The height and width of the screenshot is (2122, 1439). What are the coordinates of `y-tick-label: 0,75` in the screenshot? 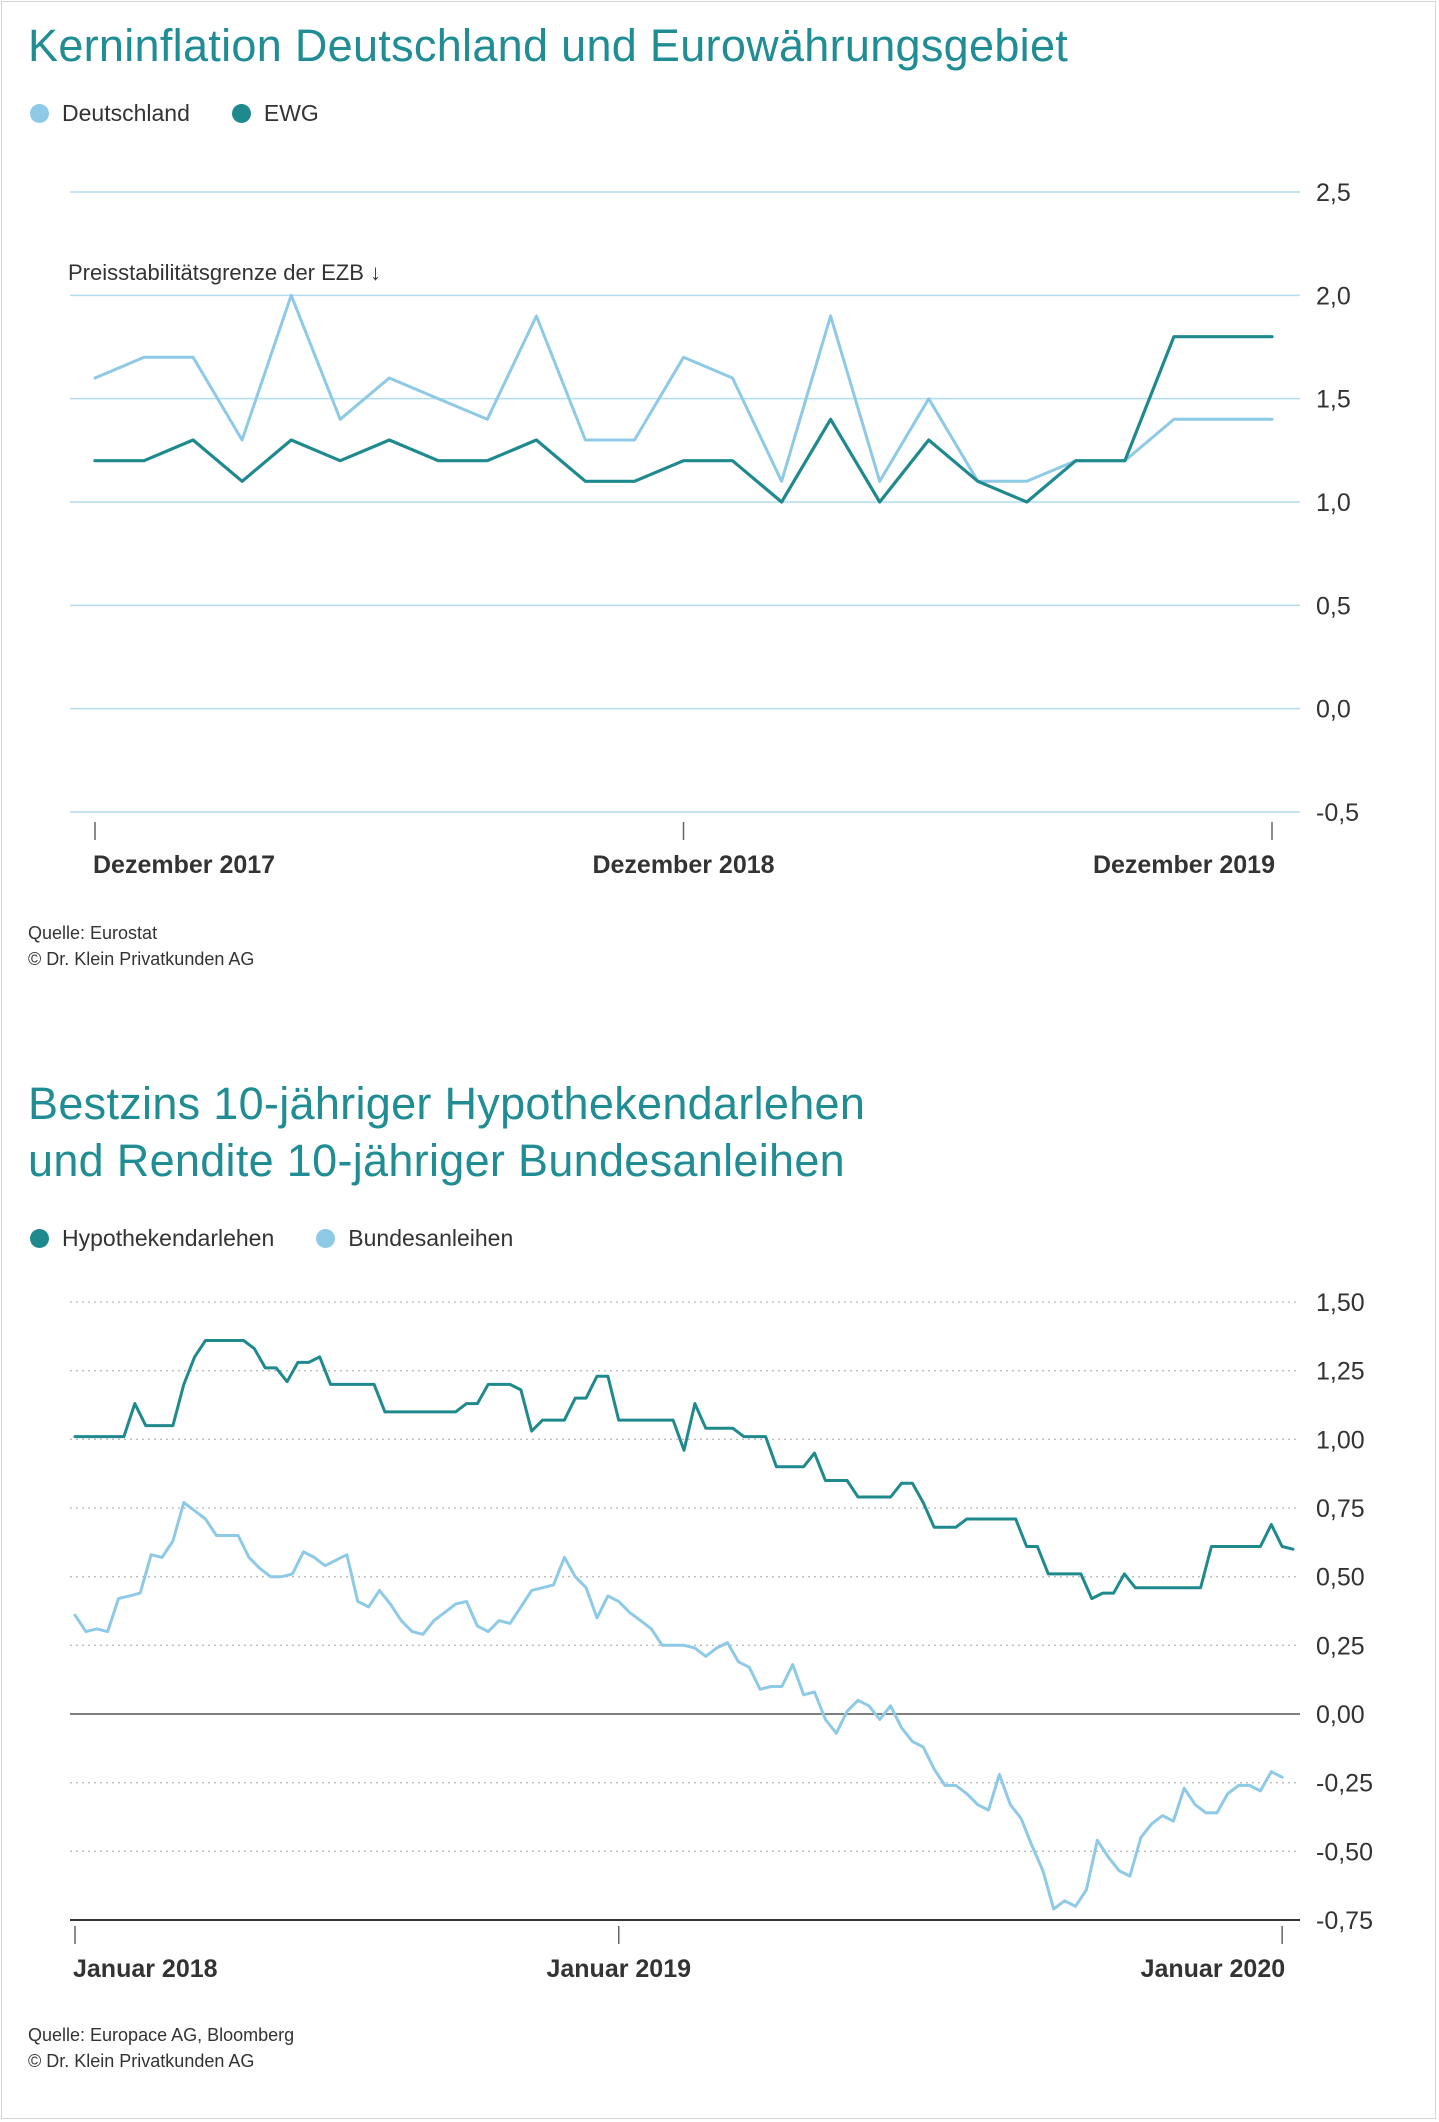 It's located at (1340, 1509).